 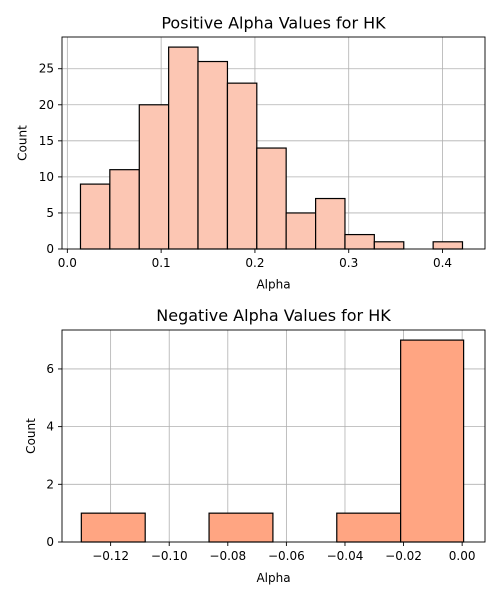 What do you see at coordinates (286, 556) in the screenshot?
I see `x-tick-label: −0.06` at bounding box center [286, 556].